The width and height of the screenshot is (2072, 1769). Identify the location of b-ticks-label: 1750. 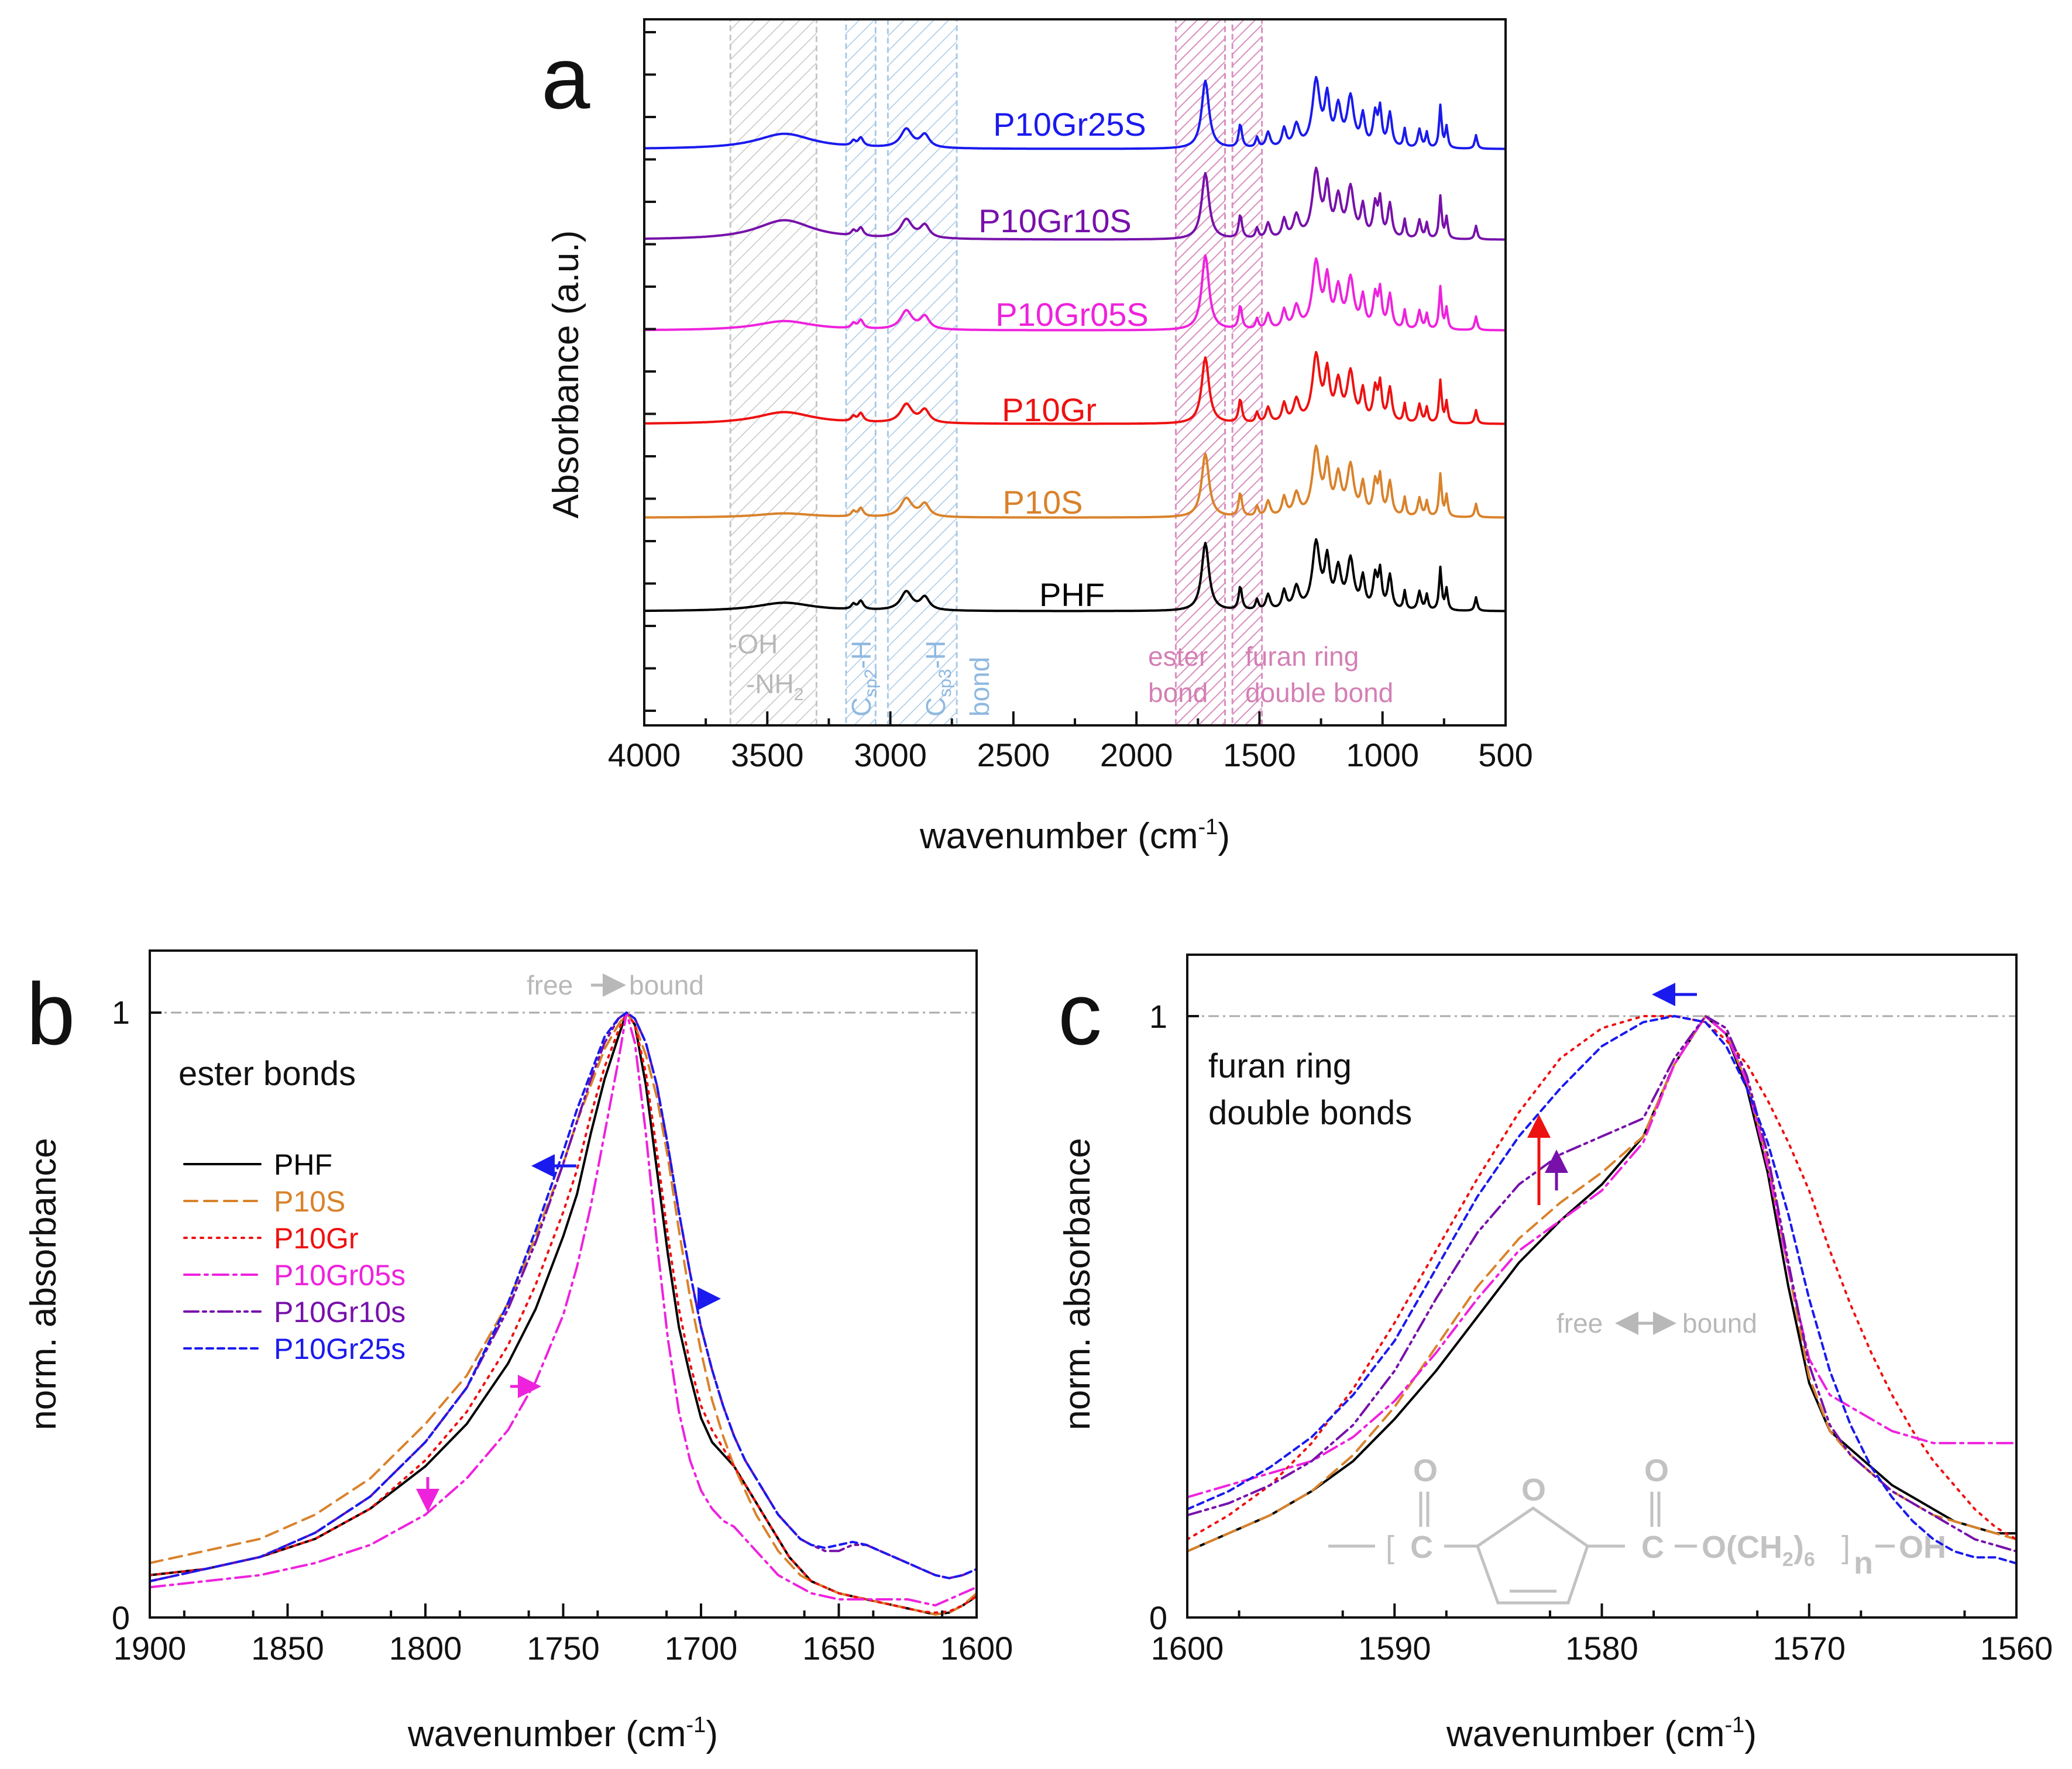
(563, 1648).